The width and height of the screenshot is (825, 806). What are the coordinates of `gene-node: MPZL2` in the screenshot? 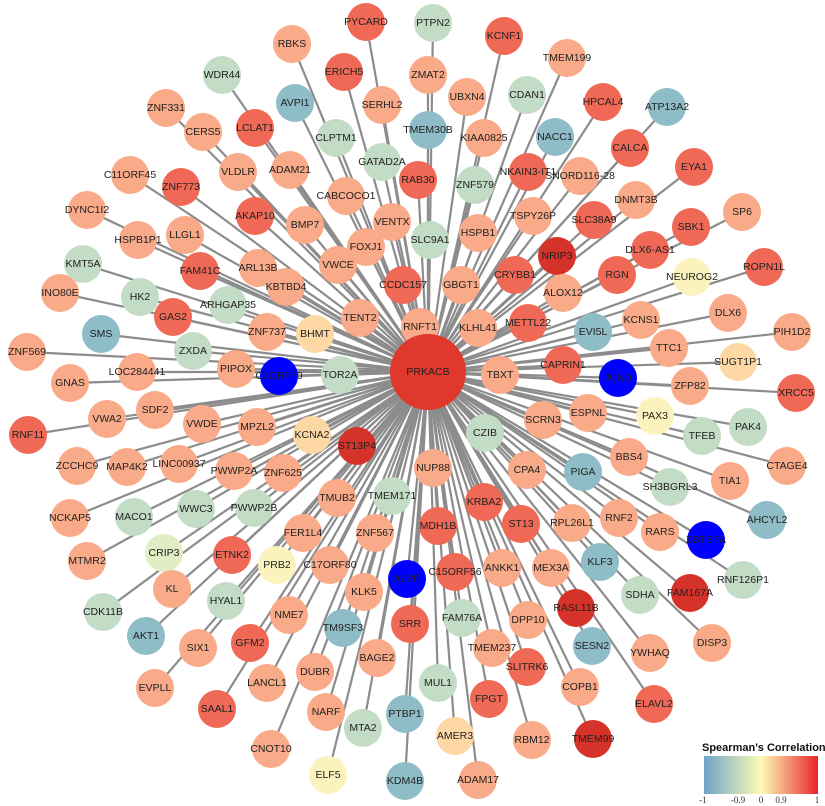 It's located at (257, 427).